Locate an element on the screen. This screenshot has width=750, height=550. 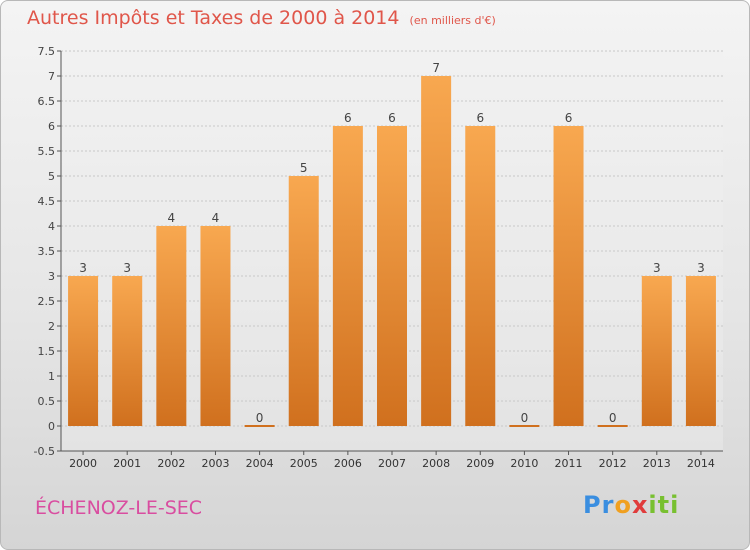
x-tick-label: 2000 is located at coordinates (83, 463).